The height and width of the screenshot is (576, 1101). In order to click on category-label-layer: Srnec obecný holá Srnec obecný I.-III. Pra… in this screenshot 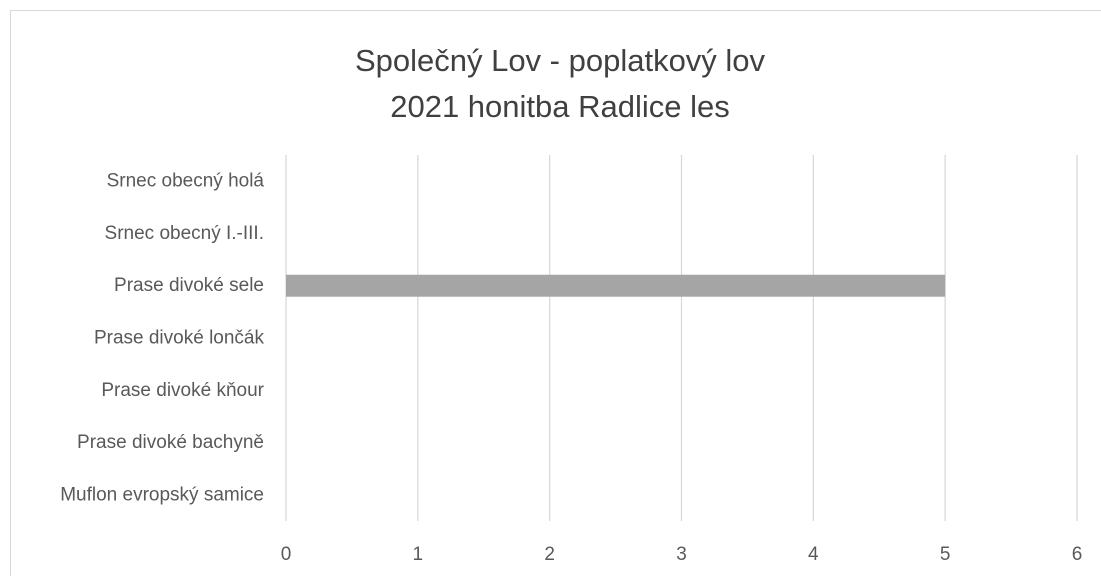, I will do `click(162, 338)`.